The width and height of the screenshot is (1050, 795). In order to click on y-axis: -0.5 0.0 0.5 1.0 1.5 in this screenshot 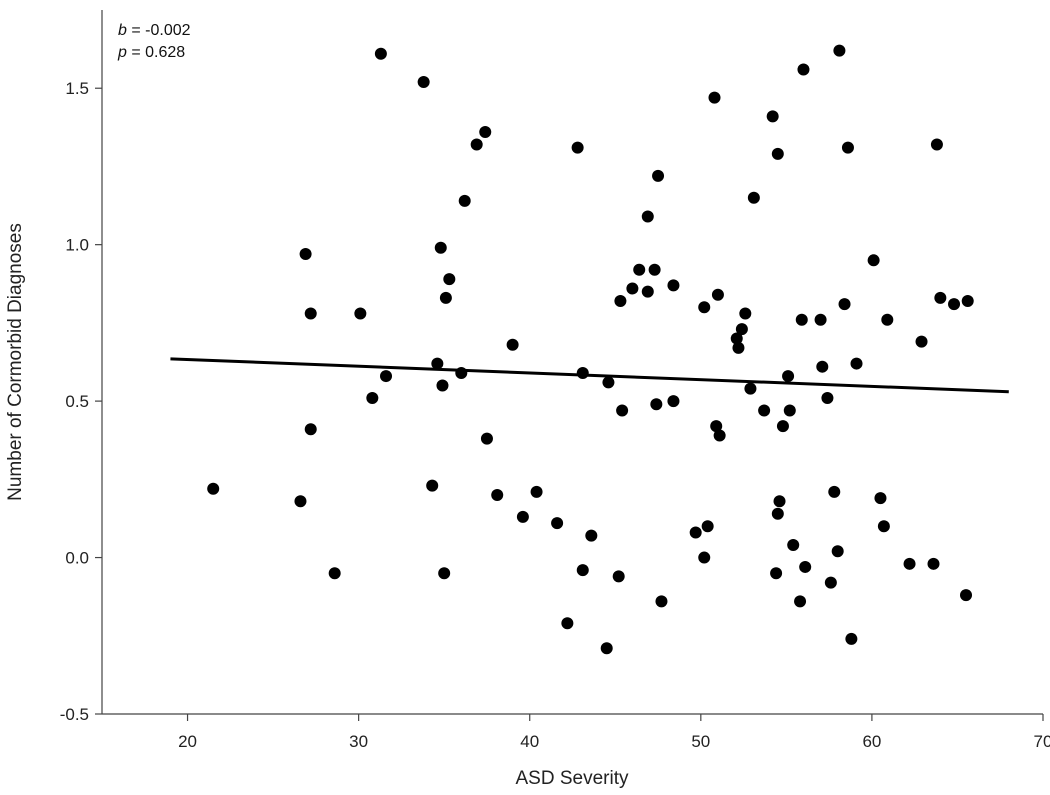, I will do `click(81, 367)`.